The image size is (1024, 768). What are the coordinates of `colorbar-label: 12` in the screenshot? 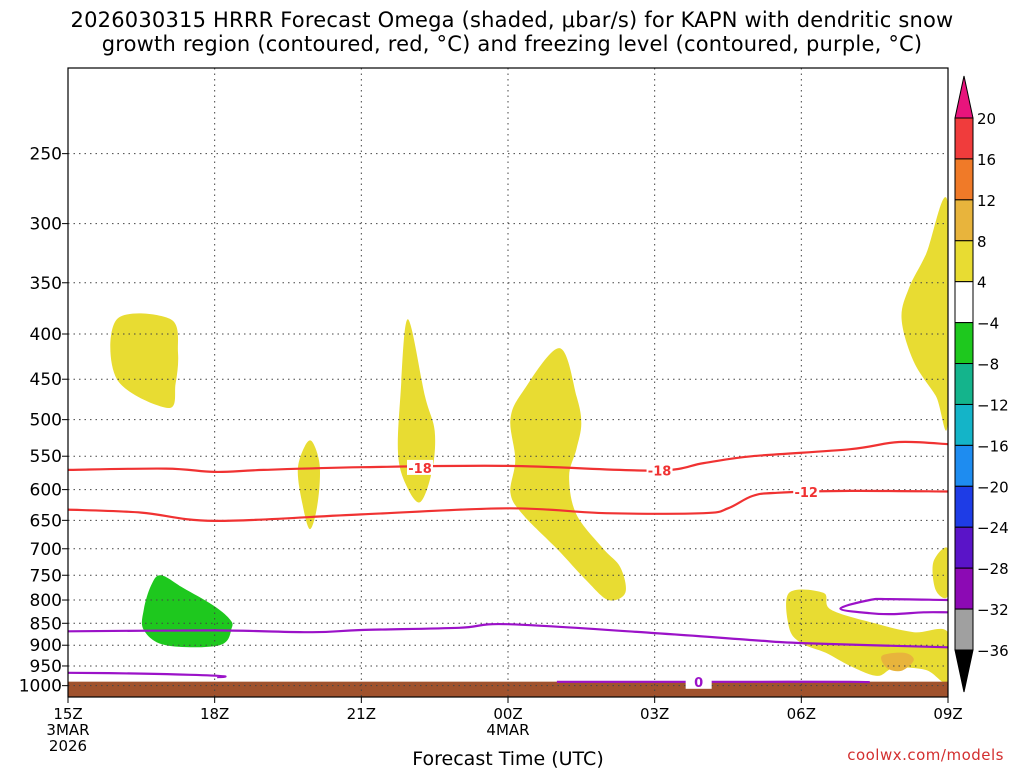 It's located at (986, 201).